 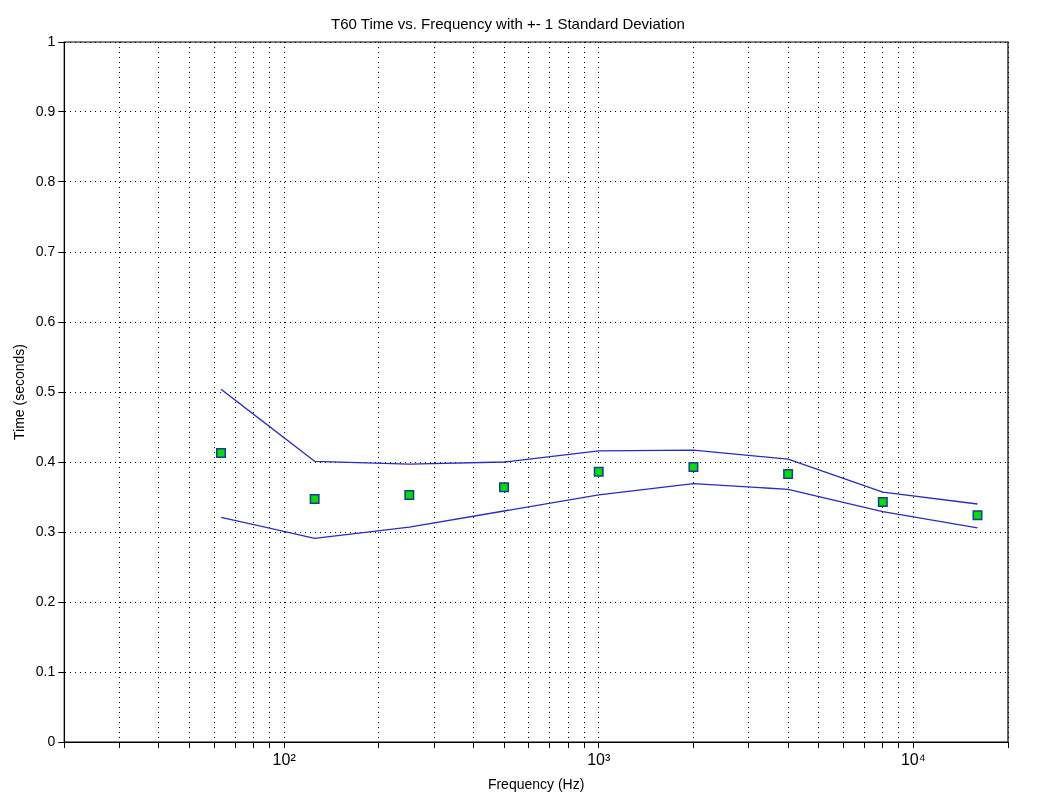 What do you see at coordinates (45, 110) in the screenshot?
I see `y-tick-label: 0.9` at bounding box center [45, 110].